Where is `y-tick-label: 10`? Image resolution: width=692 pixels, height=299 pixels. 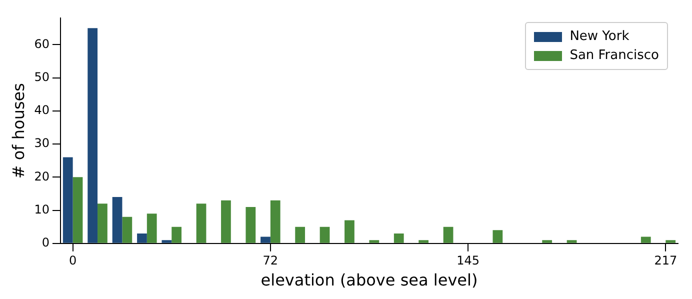 y-tick-label: 10 is located at coordinates (42, 209).